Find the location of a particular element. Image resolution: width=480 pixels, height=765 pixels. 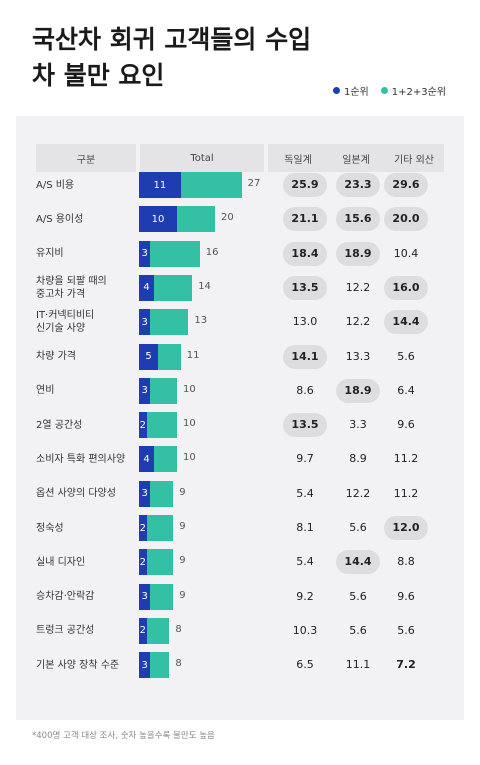

bar-total-label: 11 is located at coordinates (193, 355).